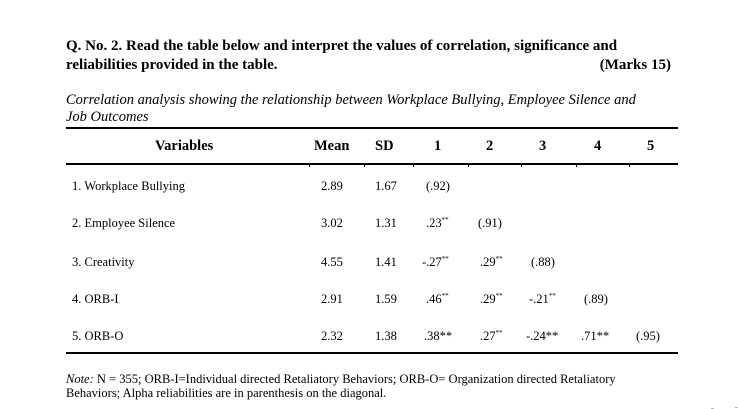 This screenshot has width=738, height=409. I want to click on header-col-3: 3, so click(543, 146).